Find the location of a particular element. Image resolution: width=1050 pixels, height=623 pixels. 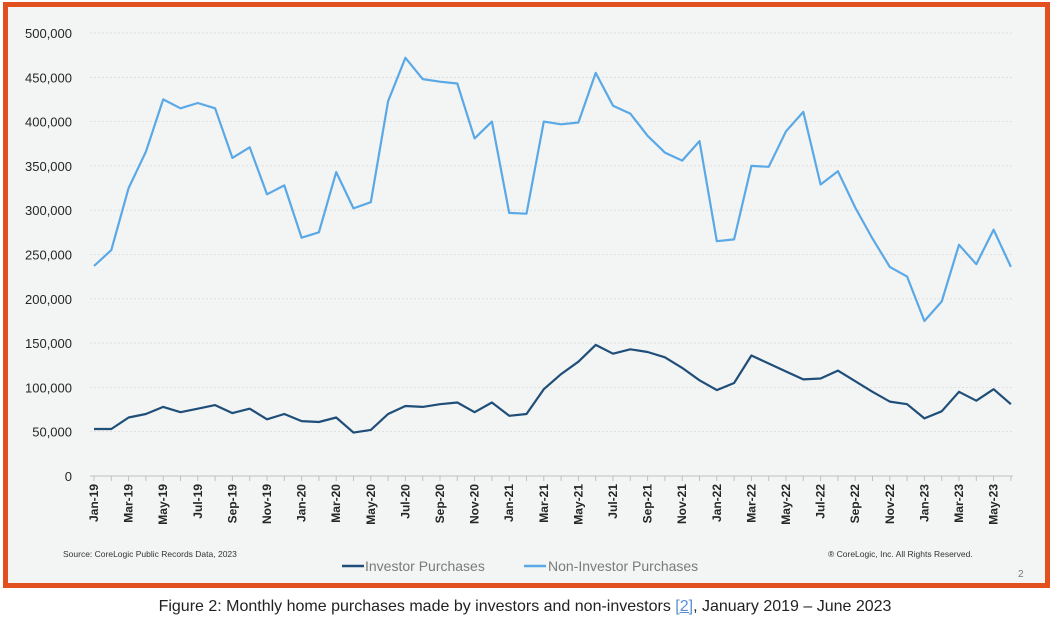

x-tick-label: Nov-21 is located at coordinates (682, 504).